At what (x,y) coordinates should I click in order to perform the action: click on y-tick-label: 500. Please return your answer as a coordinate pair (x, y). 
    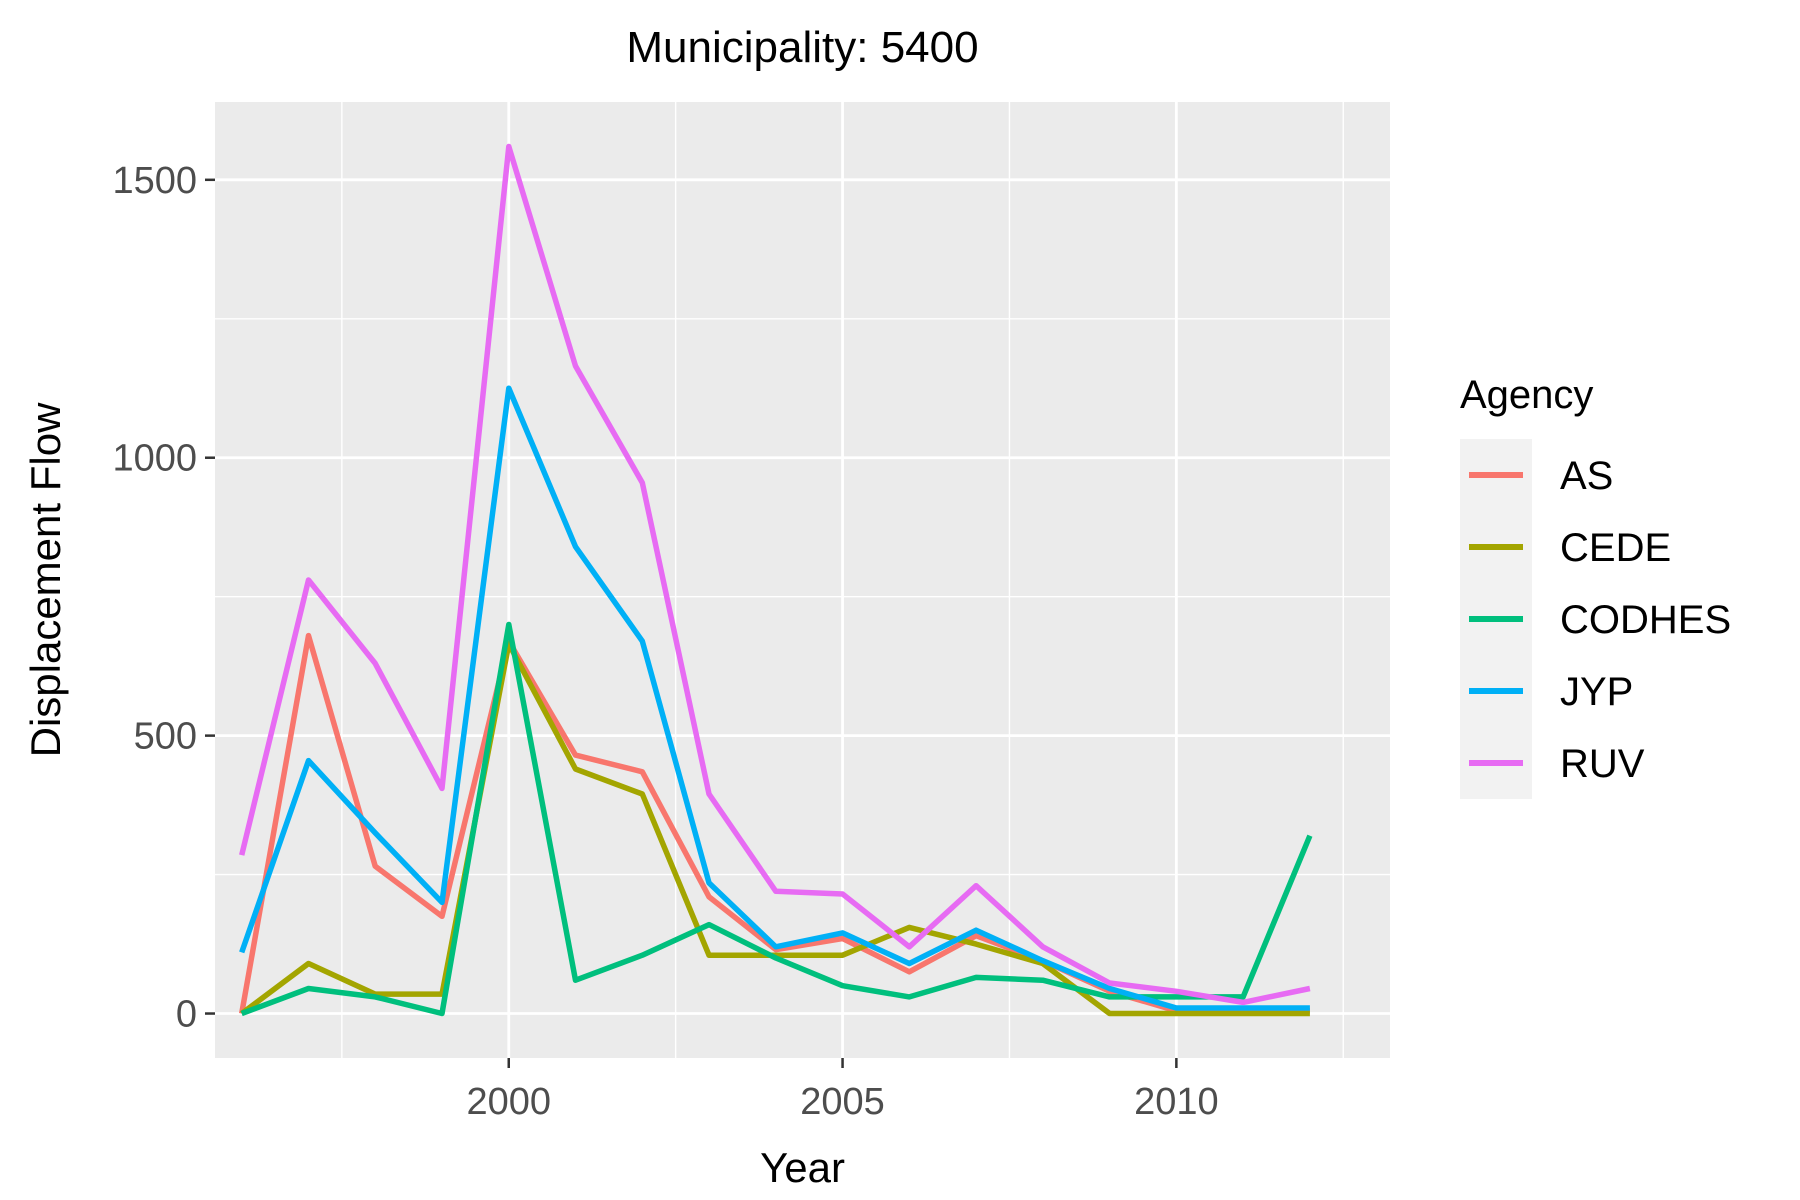
    Looking at the image, I should click on (165, 737).